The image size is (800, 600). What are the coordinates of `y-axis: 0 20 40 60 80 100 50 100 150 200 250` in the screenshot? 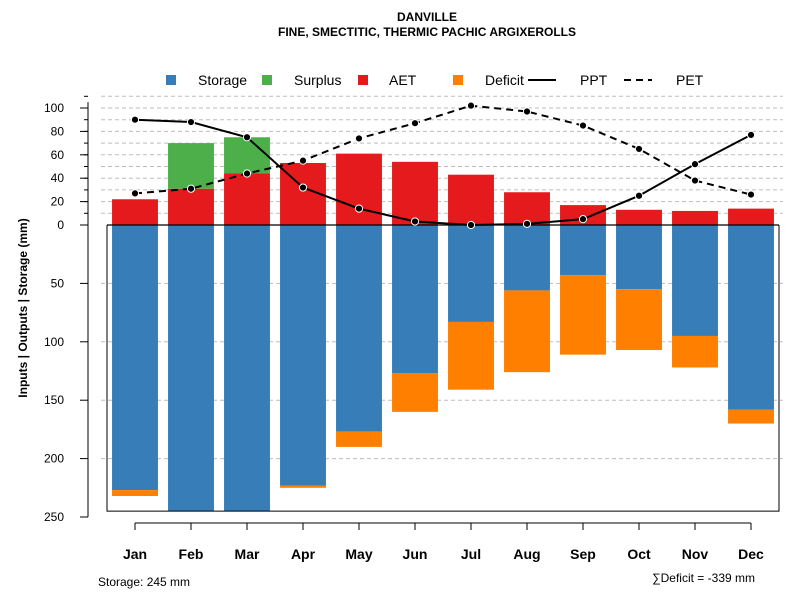 It's located at (66, 309).